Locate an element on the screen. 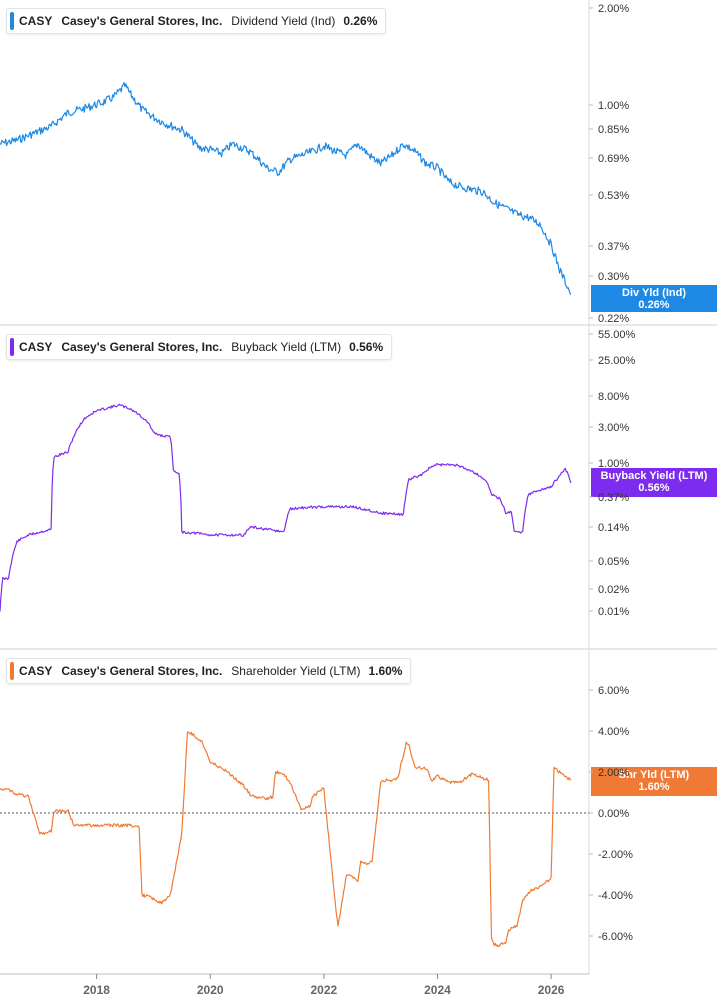 This screenshot has height=1005, width=717. x-tick-label: 2024 is located at coordinates (437, 990).